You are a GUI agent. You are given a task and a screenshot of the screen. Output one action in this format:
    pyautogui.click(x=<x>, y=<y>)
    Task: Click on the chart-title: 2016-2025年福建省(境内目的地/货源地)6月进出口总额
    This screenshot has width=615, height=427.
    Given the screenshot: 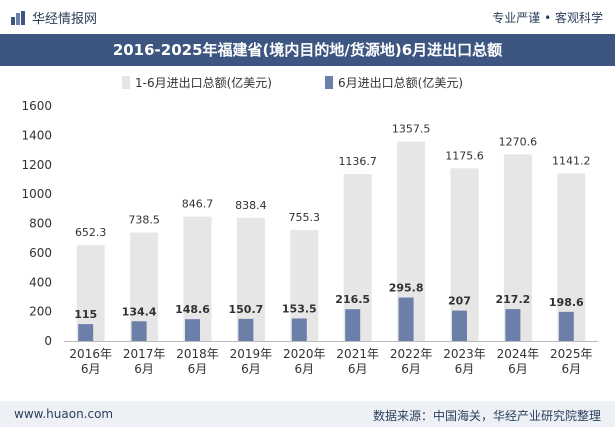 What is the action you would take?
    pyautogui.click(x=307, y=50)
    